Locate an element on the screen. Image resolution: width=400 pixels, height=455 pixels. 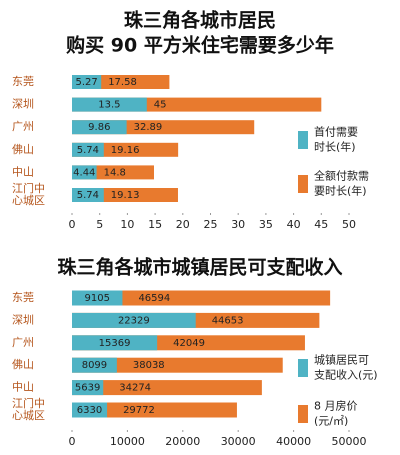
x-tick-label: 50 is located at coordinates (349, 224).